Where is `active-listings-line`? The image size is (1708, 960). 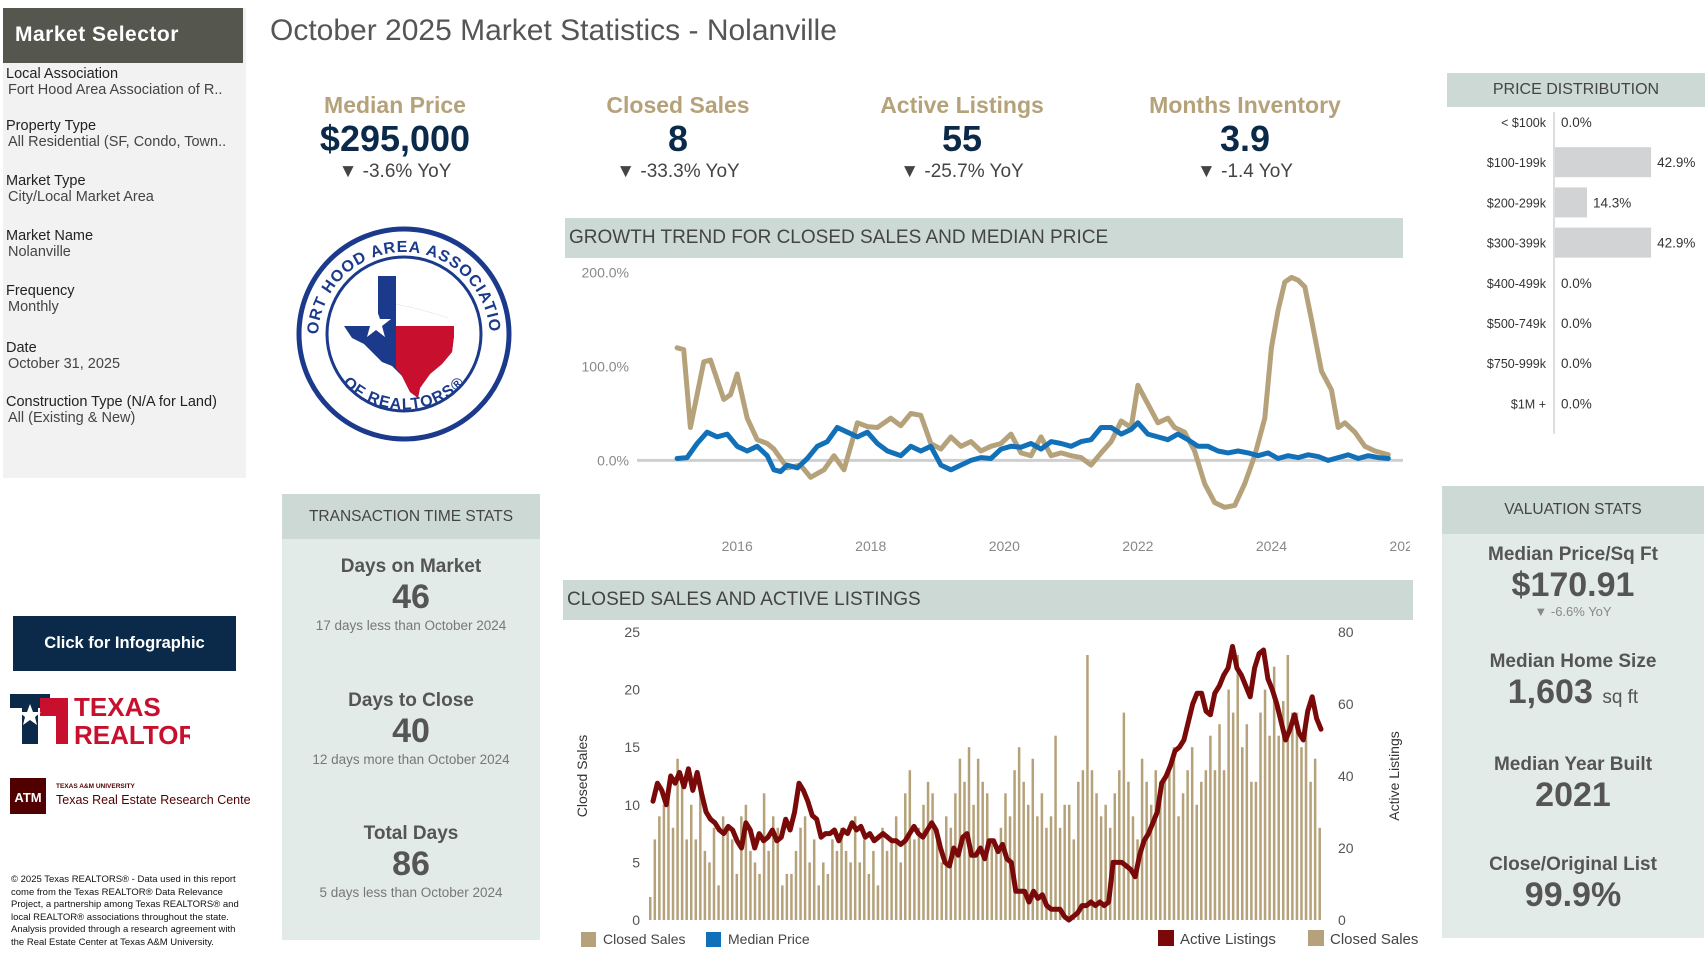 active-listings-line is located at coordinates (987, 783).